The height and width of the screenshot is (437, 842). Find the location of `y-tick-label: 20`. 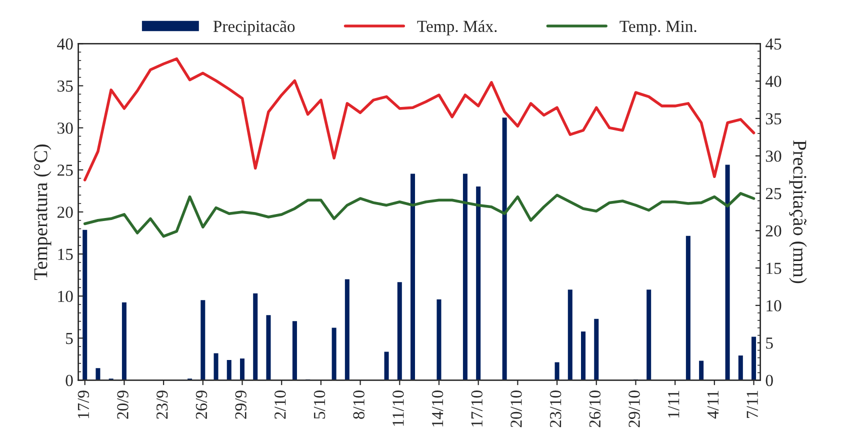

y-tick-label: 20 is located at coordinates (65, 212).